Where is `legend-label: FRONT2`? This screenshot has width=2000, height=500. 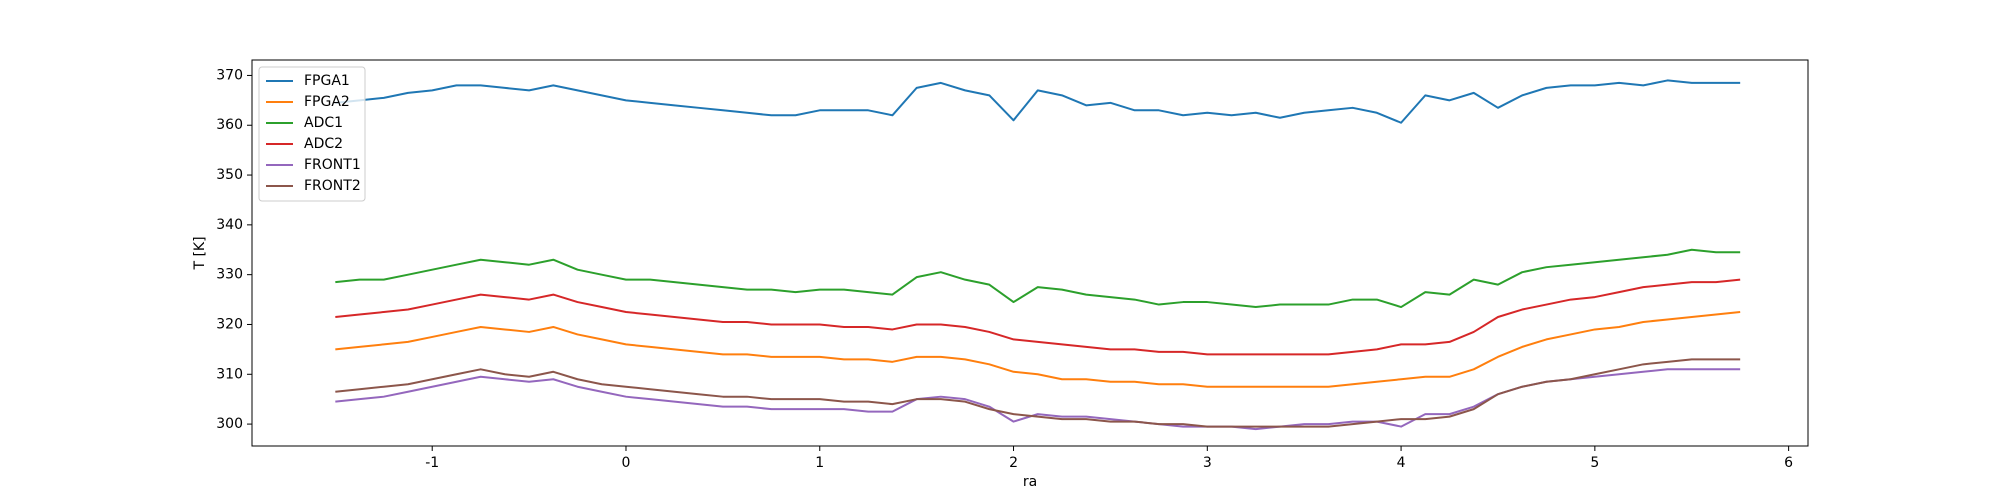 legend-label: FRONT2 is located at coordinates (332, 186).